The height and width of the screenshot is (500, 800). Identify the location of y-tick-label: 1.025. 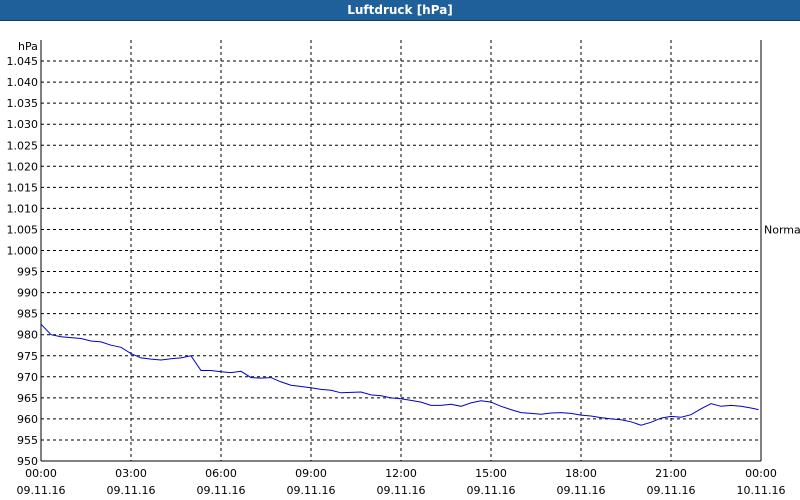
(23, 145).